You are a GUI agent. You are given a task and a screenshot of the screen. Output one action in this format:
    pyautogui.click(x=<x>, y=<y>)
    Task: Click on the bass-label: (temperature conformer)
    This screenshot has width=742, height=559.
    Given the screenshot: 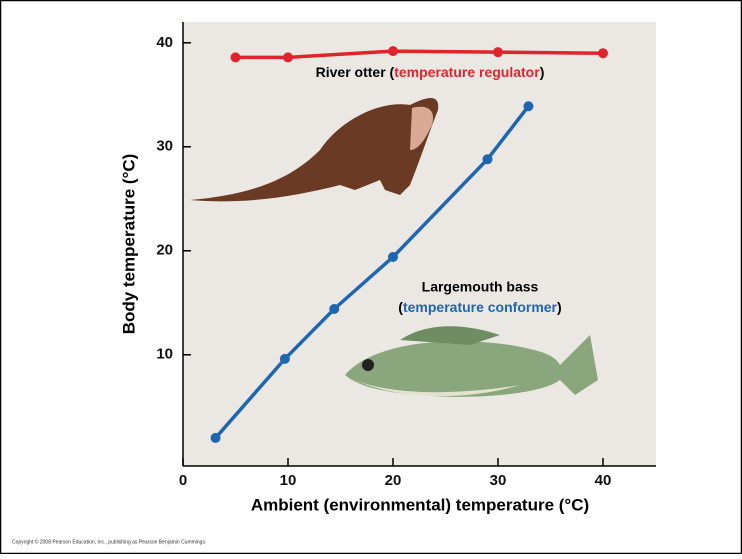 What is the action you would take?
    pyautogui.click(x=479, y=307)
    